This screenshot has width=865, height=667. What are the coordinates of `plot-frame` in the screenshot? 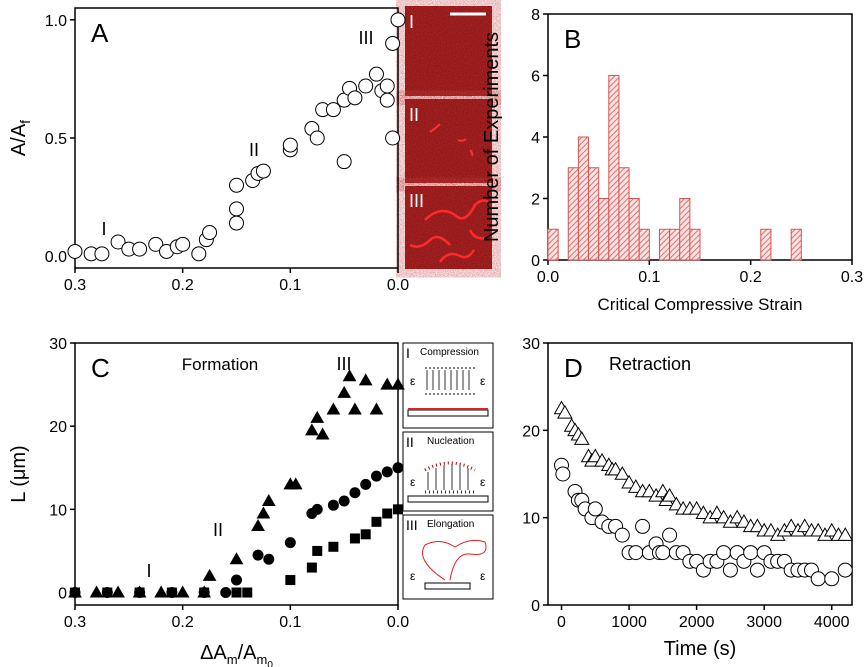 It's located at (236, 474).